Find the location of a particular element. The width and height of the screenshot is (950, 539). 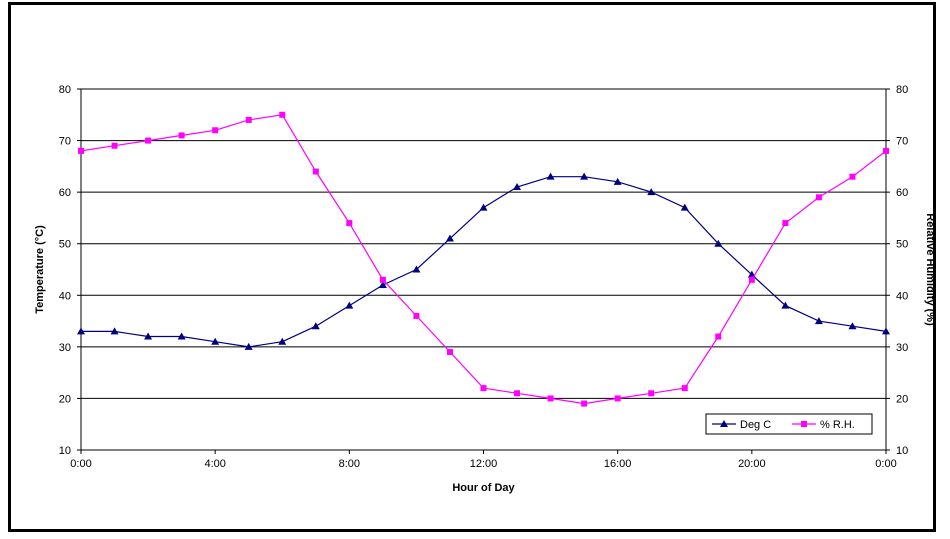

x-axis-ticks: 0:00 4:00 8:00 12:00 16:00 20:00 0:00 is located at coordinates (483, 460).